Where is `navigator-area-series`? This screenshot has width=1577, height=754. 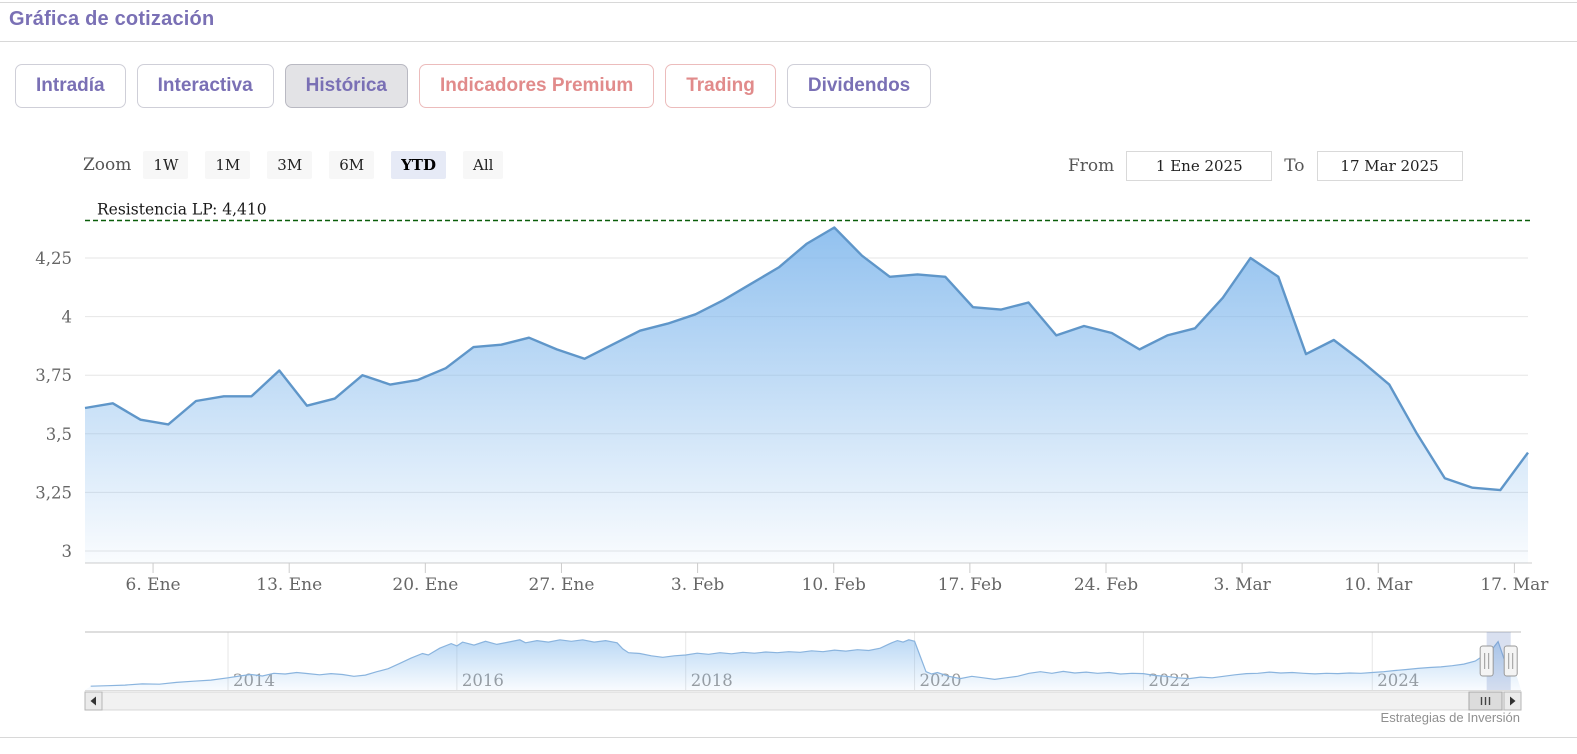 navigator-area-series is located at coordinates (803, 664).